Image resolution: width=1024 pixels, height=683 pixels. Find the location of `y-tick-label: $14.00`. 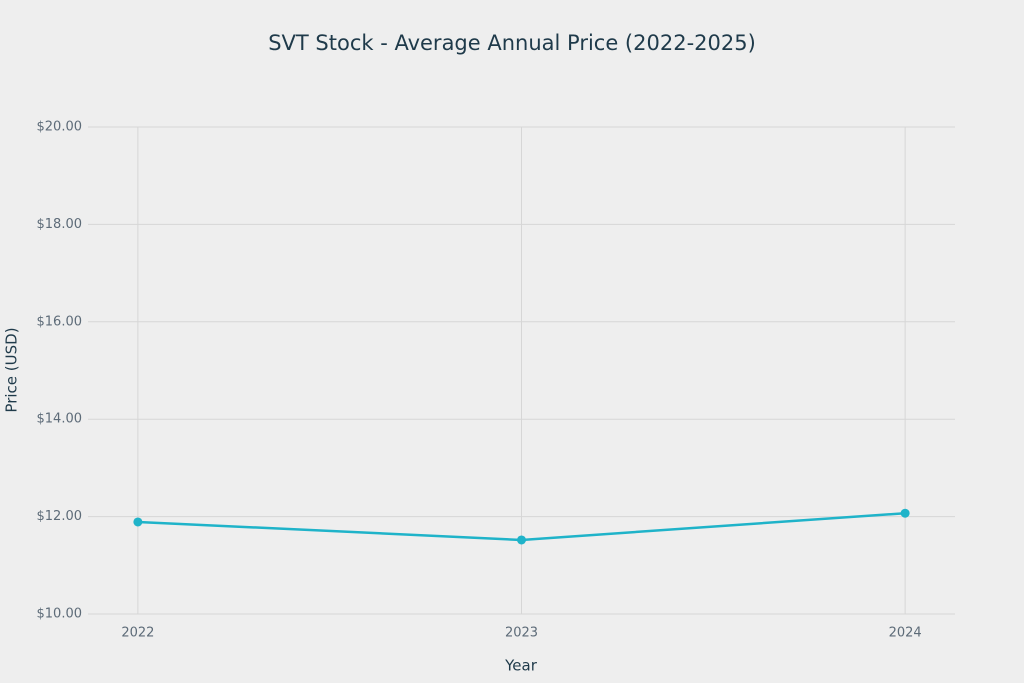

y-tick-label: $14.00 is located at coordinates (60, 419).